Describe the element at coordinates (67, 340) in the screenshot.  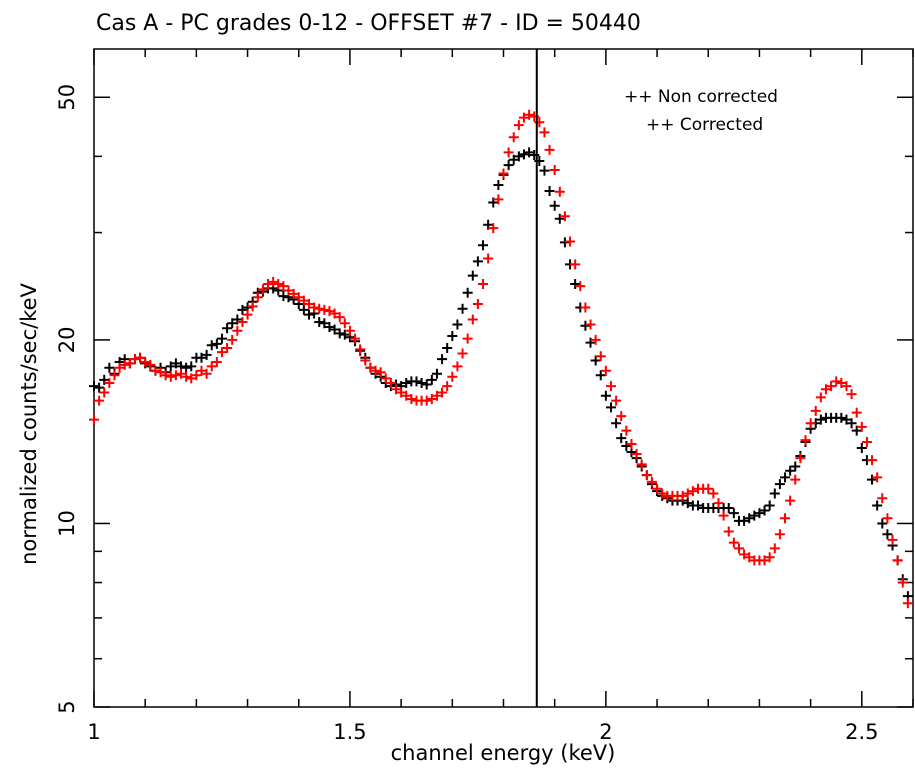
I see `y-tick-label: 20` at that location.